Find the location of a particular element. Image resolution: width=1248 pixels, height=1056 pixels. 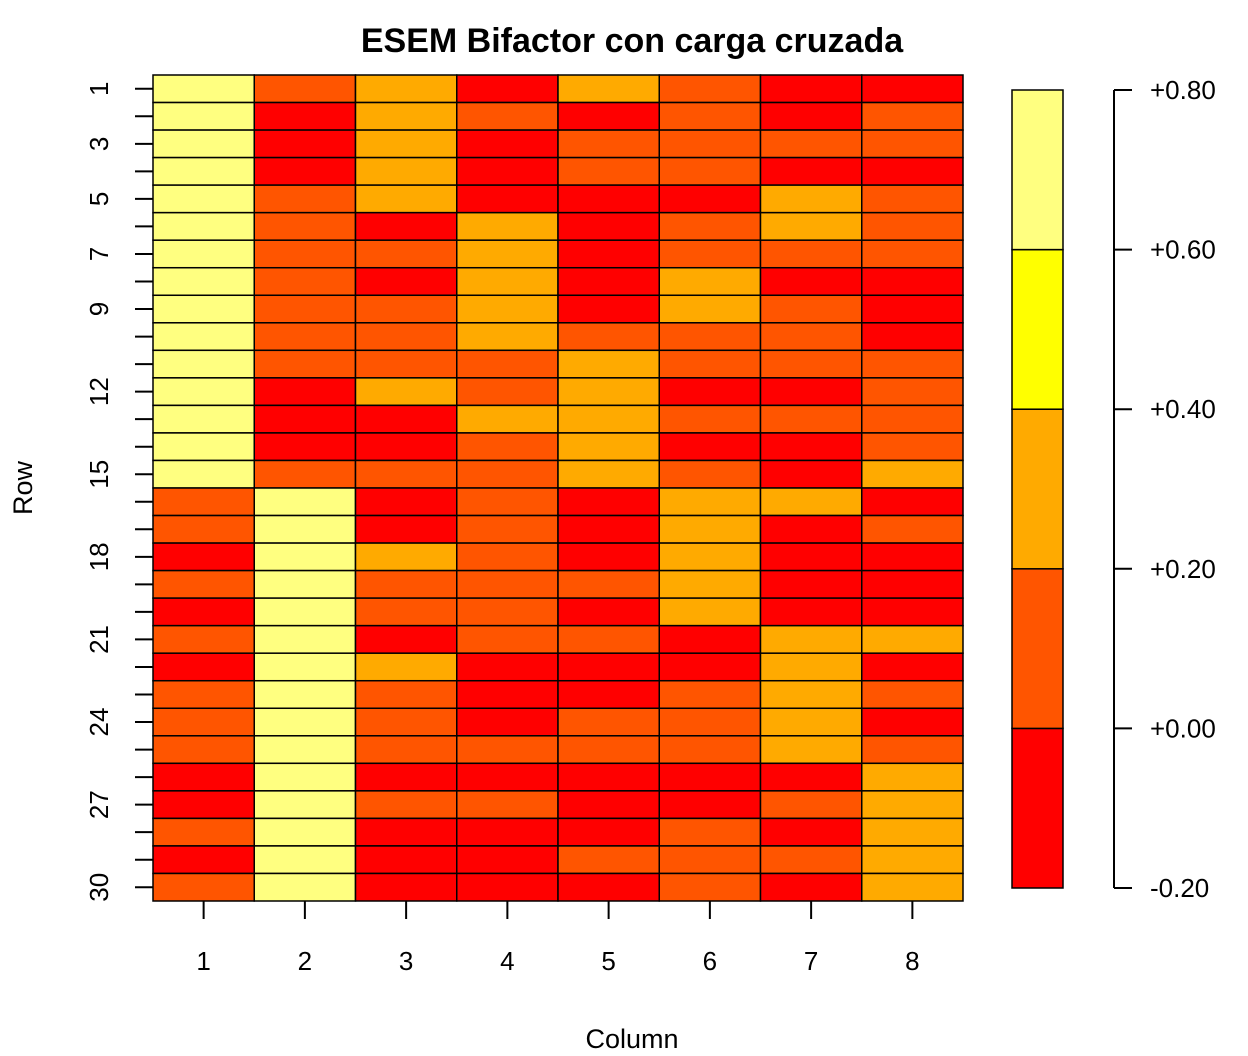

y-tick-label: 1 is located at coordinates (99, 89).